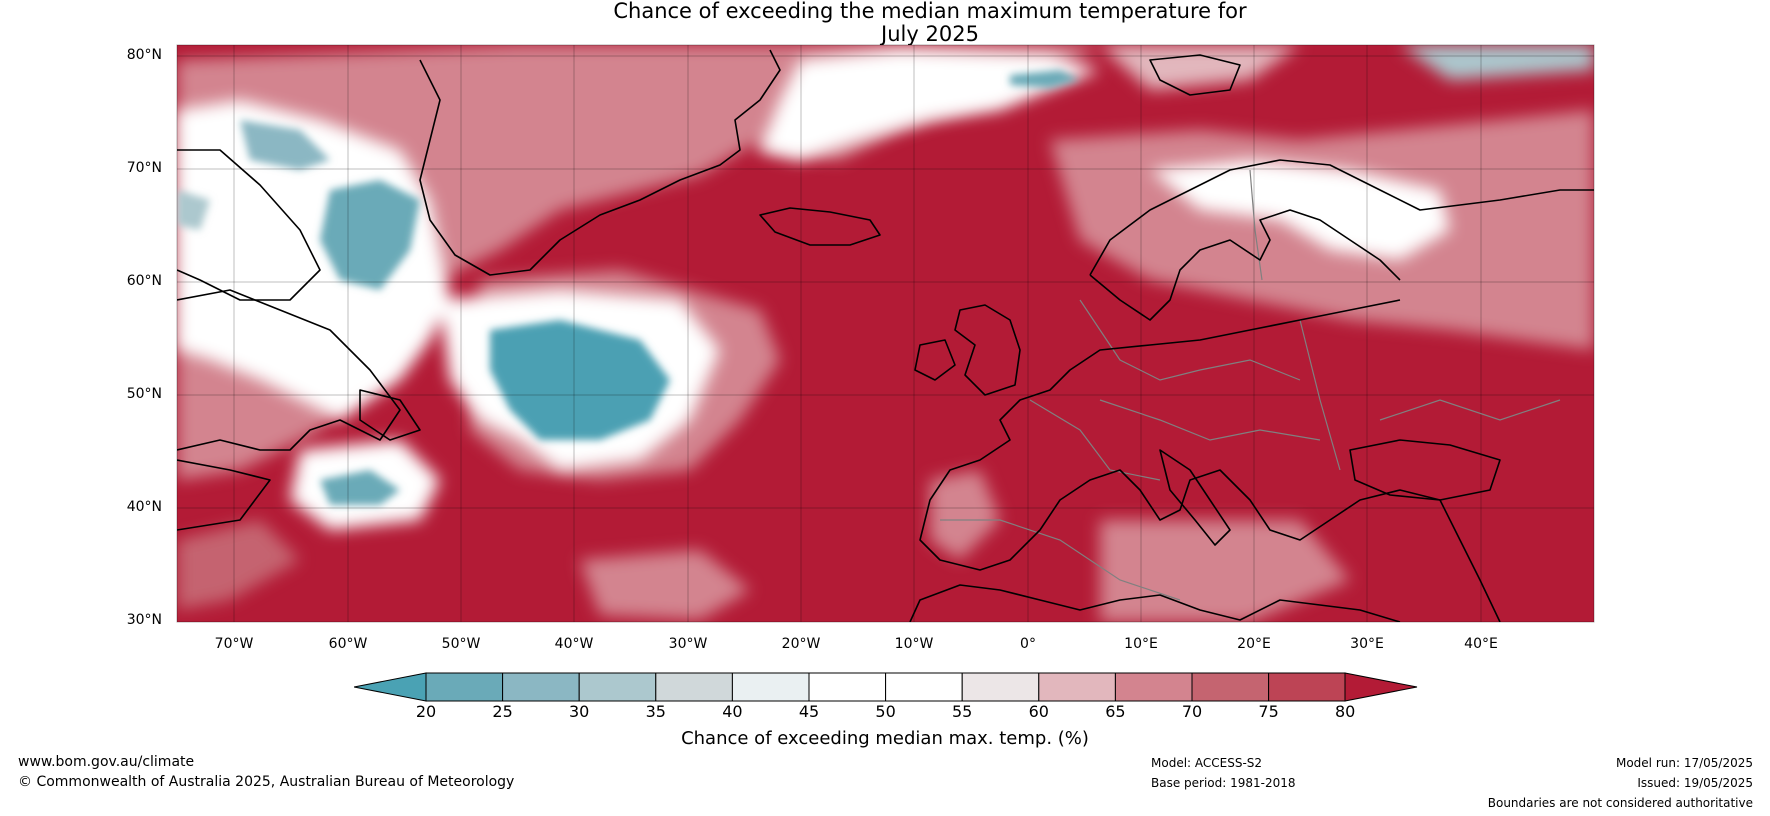  I want to click on lon-label-20e: 20°E, so click(1254, 644).